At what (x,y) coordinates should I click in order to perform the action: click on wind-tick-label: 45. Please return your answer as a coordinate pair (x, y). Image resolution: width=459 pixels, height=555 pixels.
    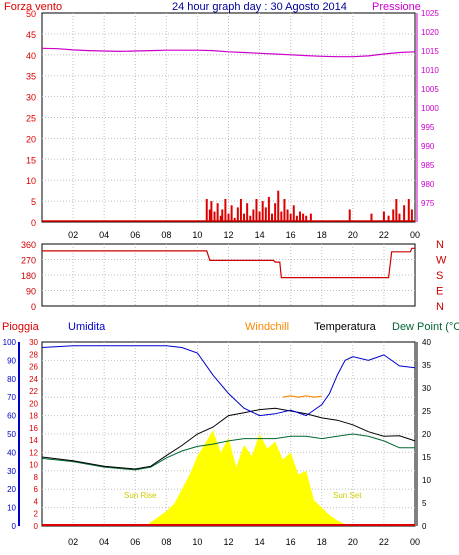
    Looking at the image, I should click on (31, 35).